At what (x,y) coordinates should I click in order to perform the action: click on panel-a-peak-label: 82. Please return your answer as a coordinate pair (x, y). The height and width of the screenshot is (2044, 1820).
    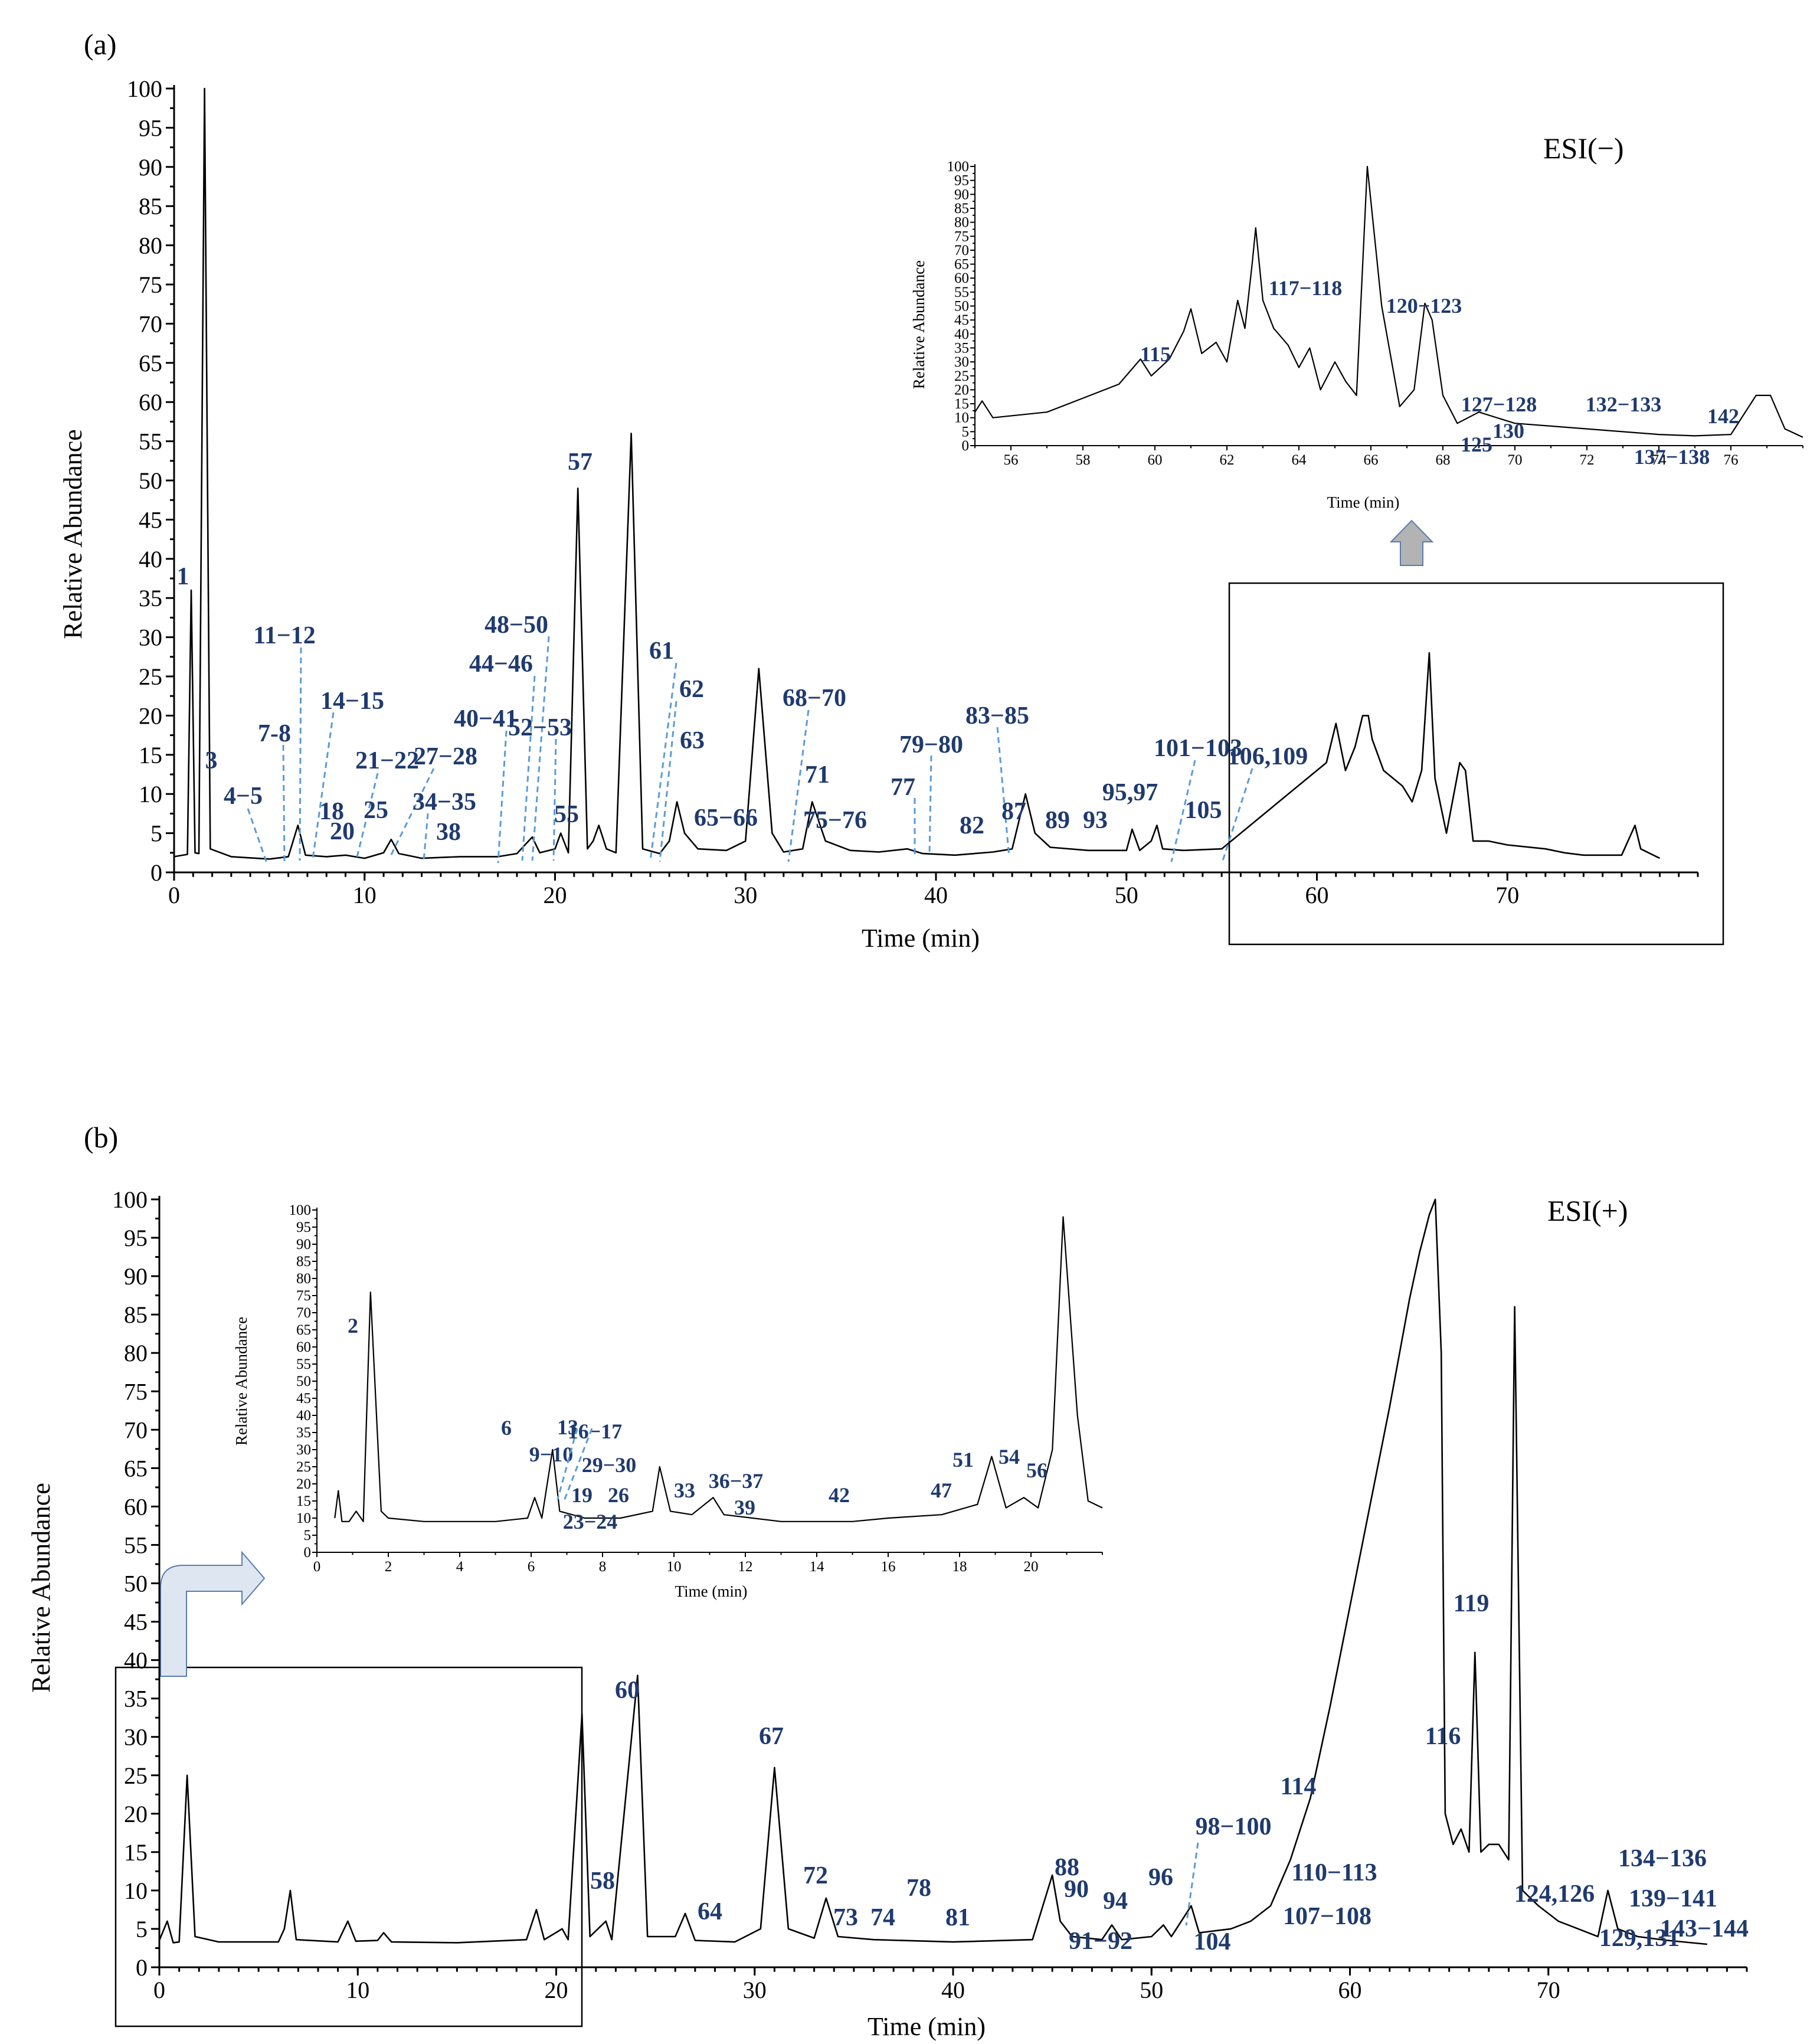
    Looking at the image, I should click on (972, 826).